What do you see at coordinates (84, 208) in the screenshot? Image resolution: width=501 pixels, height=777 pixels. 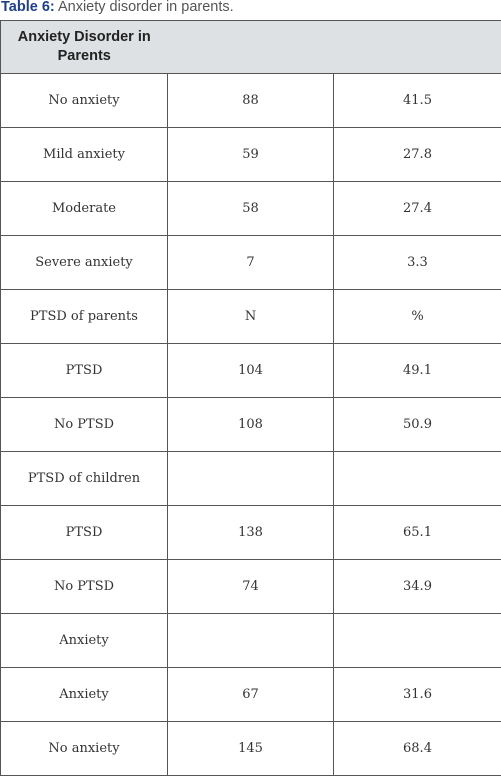 I see `row-label-cell: Moderate` at bounding box center [84, 208].